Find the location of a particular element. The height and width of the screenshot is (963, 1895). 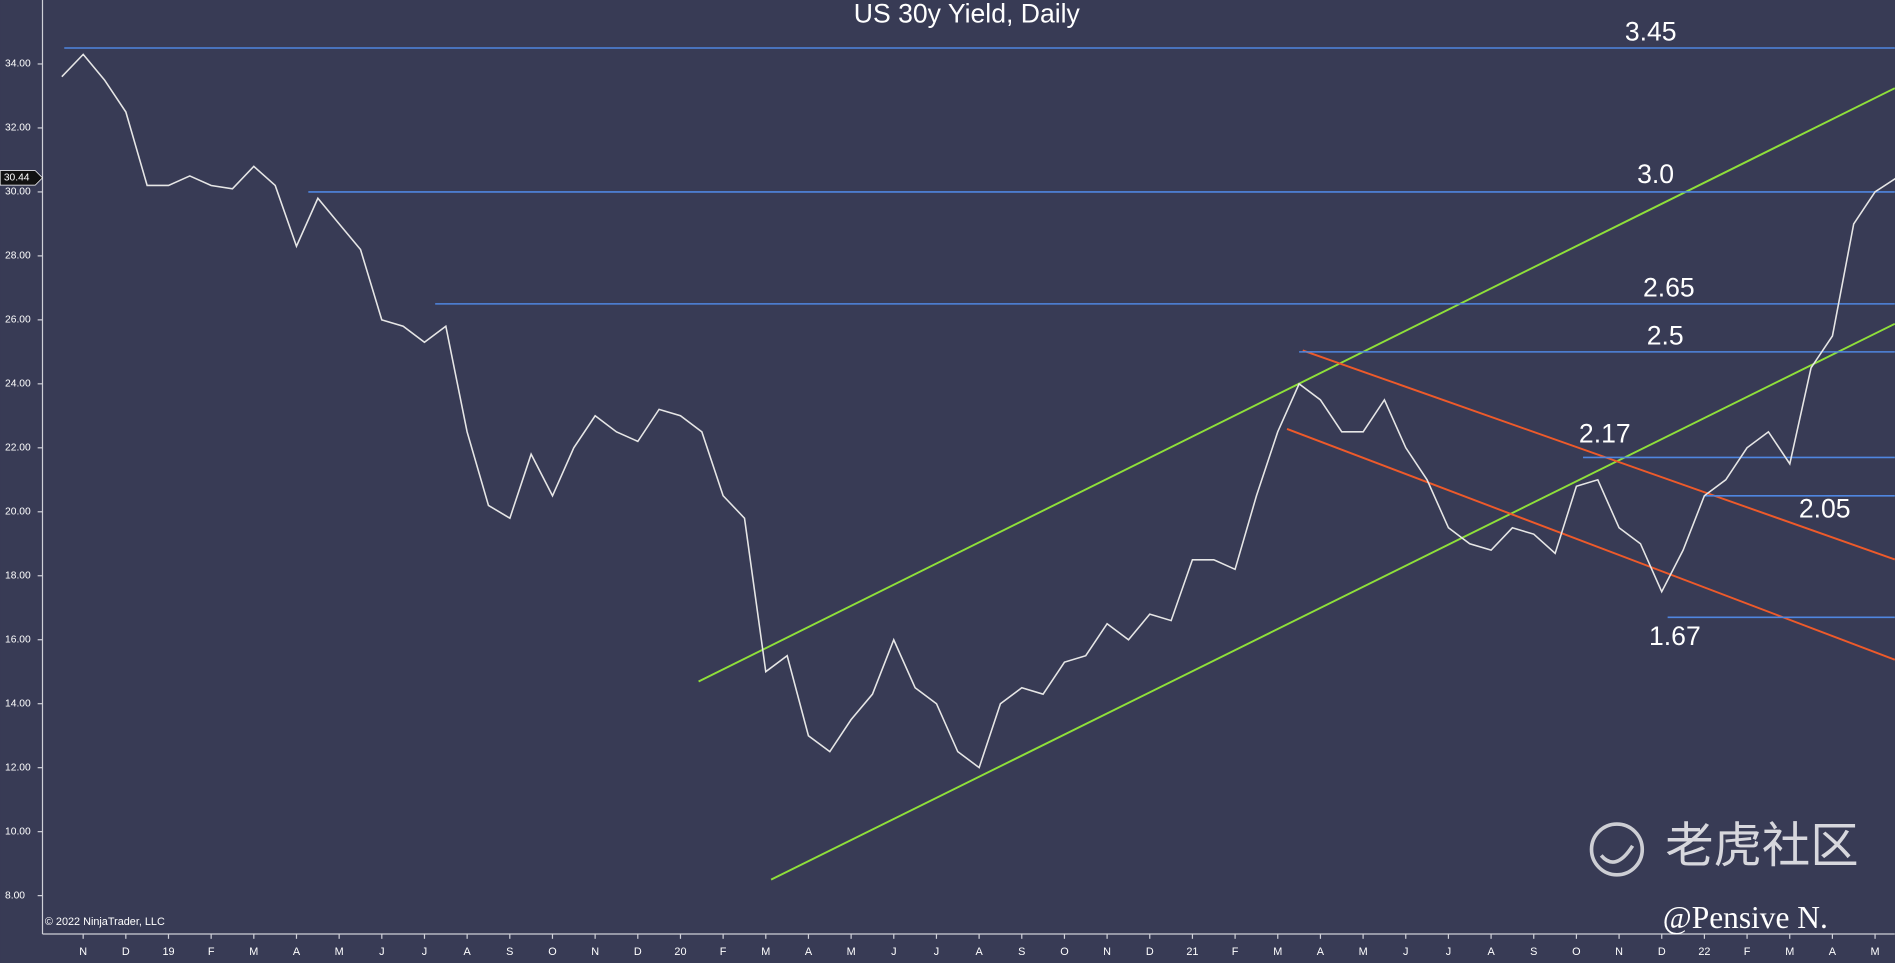

y-tick-label: 18.00 is located at coordinates (18, 575).